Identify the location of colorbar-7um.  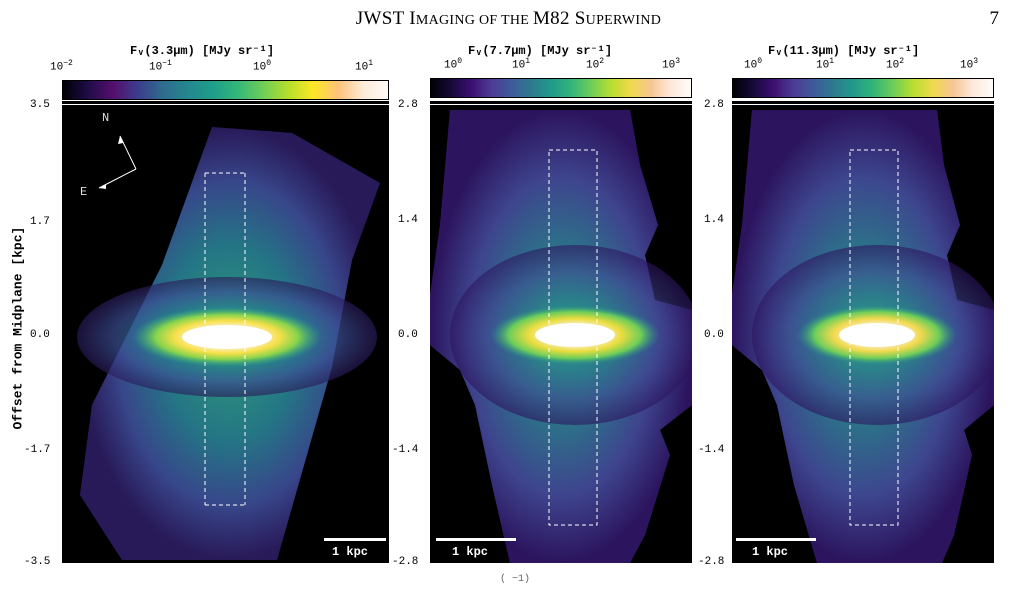
(561, 88).